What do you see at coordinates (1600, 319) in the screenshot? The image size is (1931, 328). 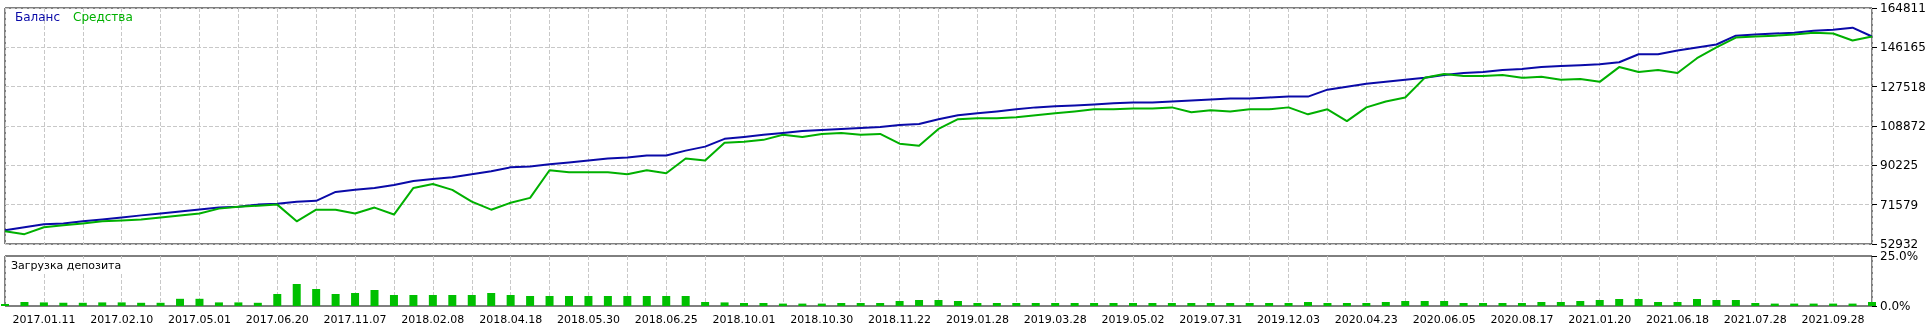 I see `x-tick-label: 2021.01.20` at bounding box center [1600, 319].